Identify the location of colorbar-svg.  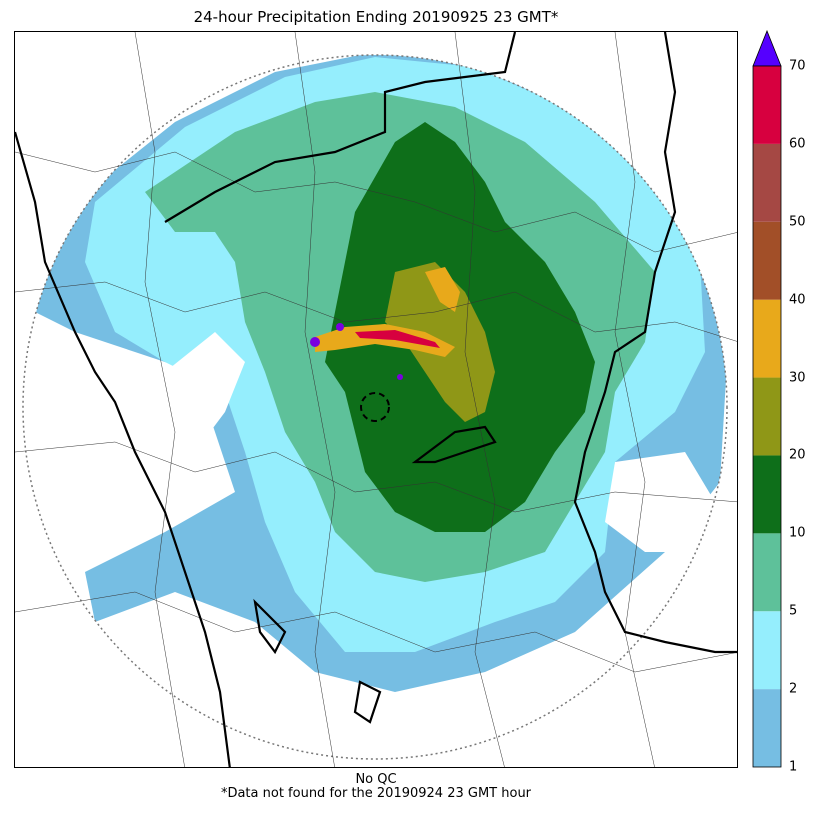
(767, 399).